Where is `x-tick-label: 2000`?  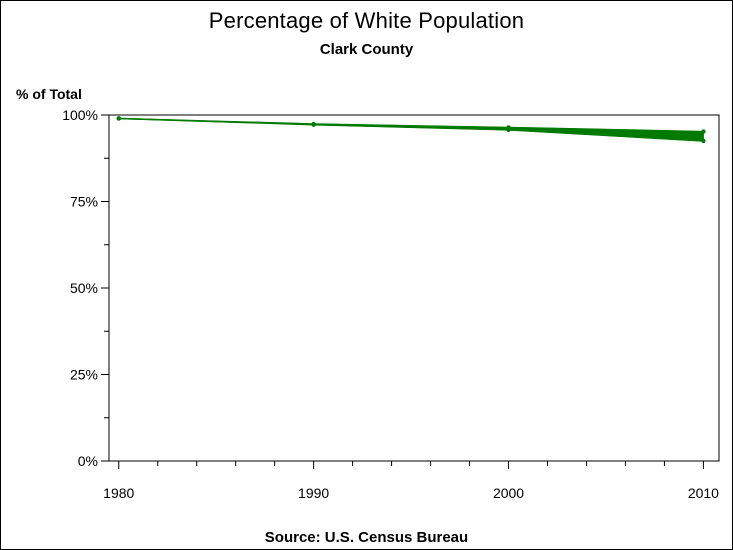 x-tick-label: 2000 is located at coordinates (508, 493).